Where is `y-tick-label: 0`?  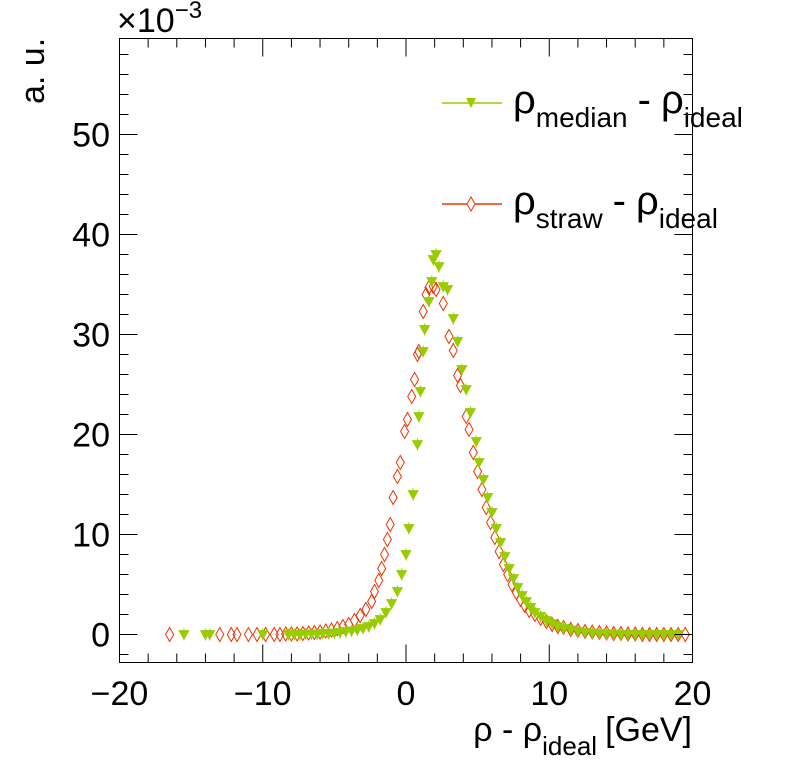
y-tick-label: 0 is located at coordinates (100, 636).